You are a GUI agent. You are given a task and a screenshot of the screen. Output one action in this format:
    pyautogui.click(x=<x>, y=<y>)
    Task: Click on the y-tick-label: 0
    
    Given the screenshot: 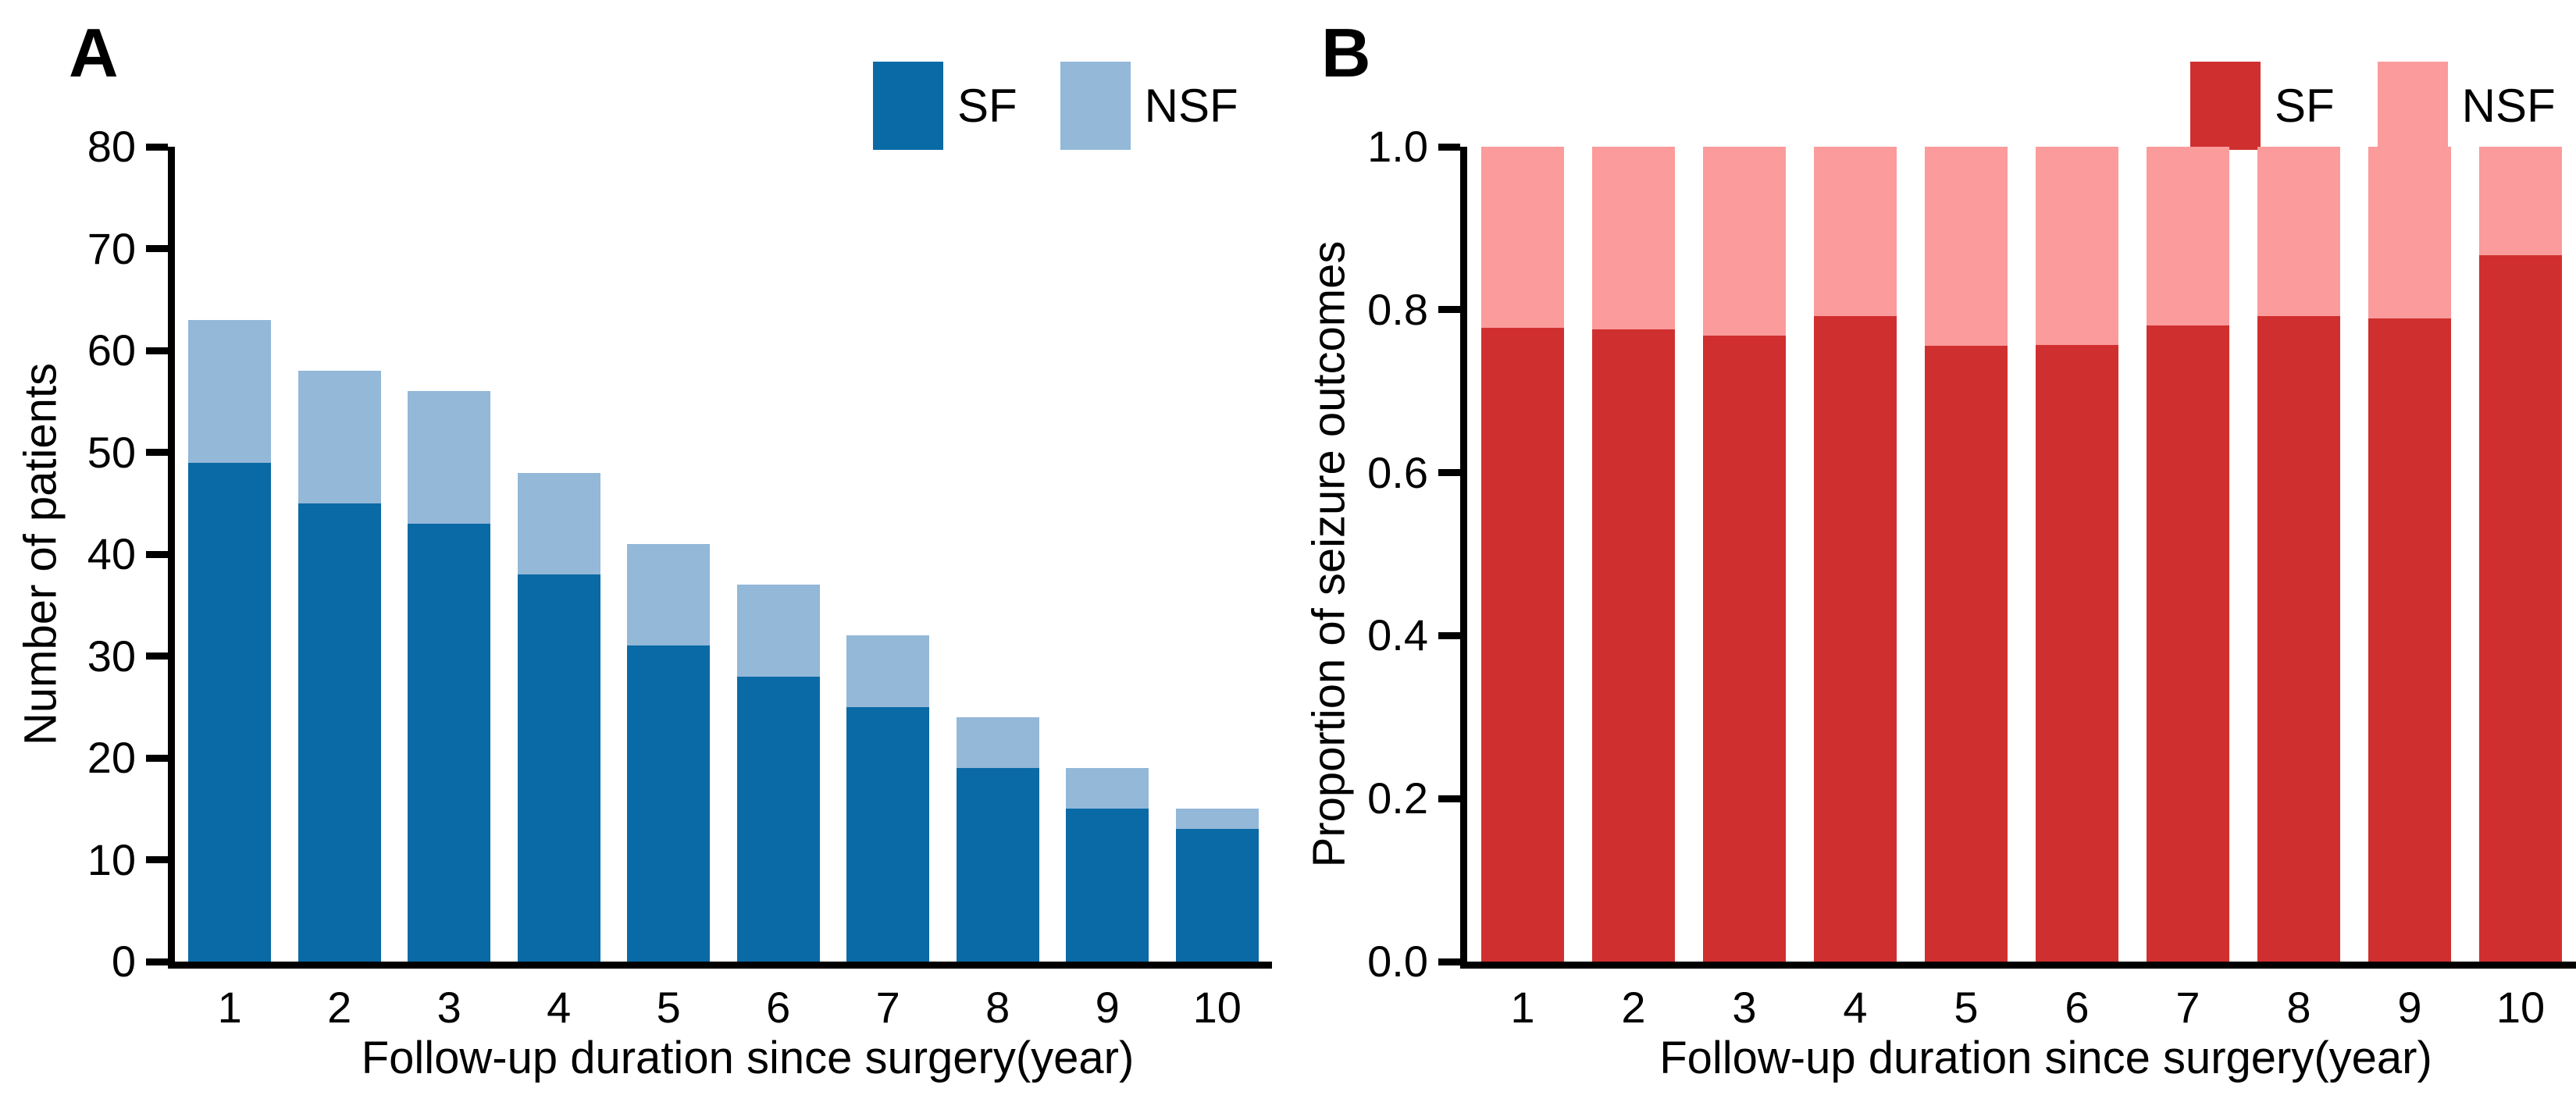 What is the action you would take?
    pyautogui.click(x=124, y=961)
    